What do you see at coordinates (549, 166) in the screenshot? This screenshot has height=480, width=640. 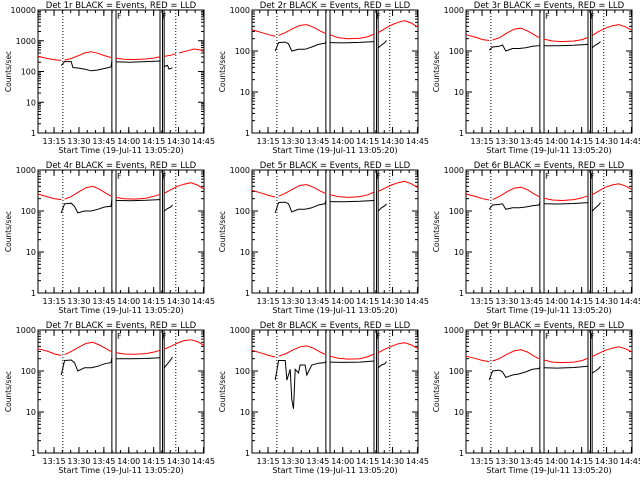 I see `plot-title: Det 6r BLACK = Events, RED = LLD` at bounding box center [549, 166].